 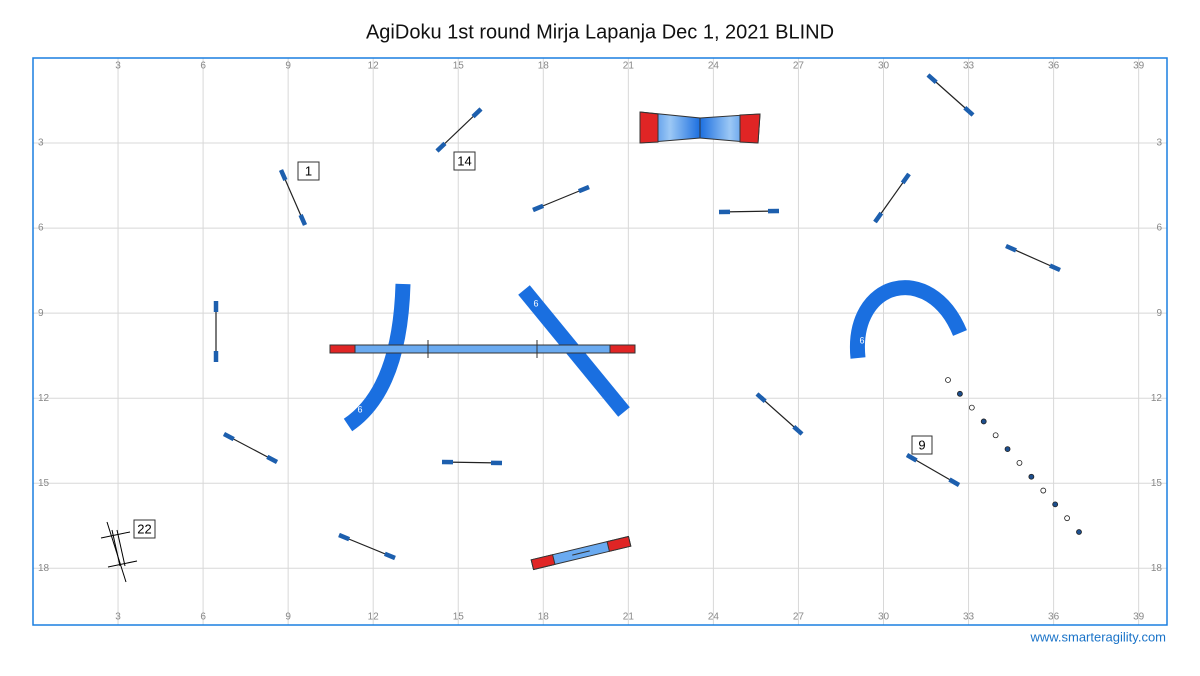 What do you see at coordinates (1014, 456) in the screenshot?
I see `weave-poles` at bounding box center [1014, 456].